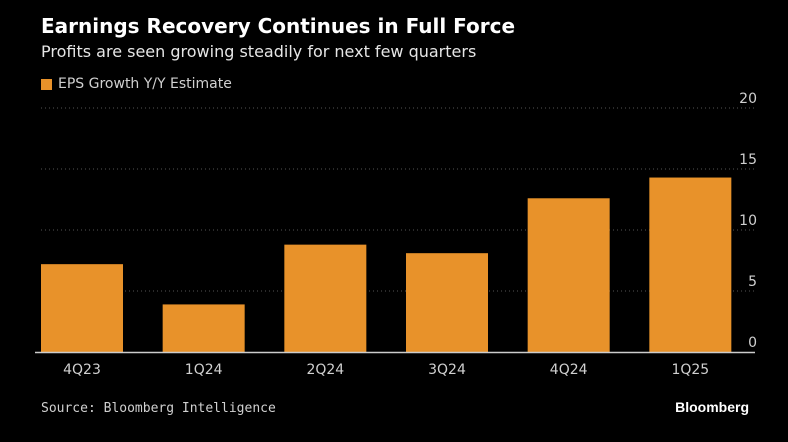 The width and height of the screenshot is (788, 442). What do you see at coordinates (569, 370) in the screenshot?
I see `x-tick-label: 4Q24` at bounding box center [569, 370].